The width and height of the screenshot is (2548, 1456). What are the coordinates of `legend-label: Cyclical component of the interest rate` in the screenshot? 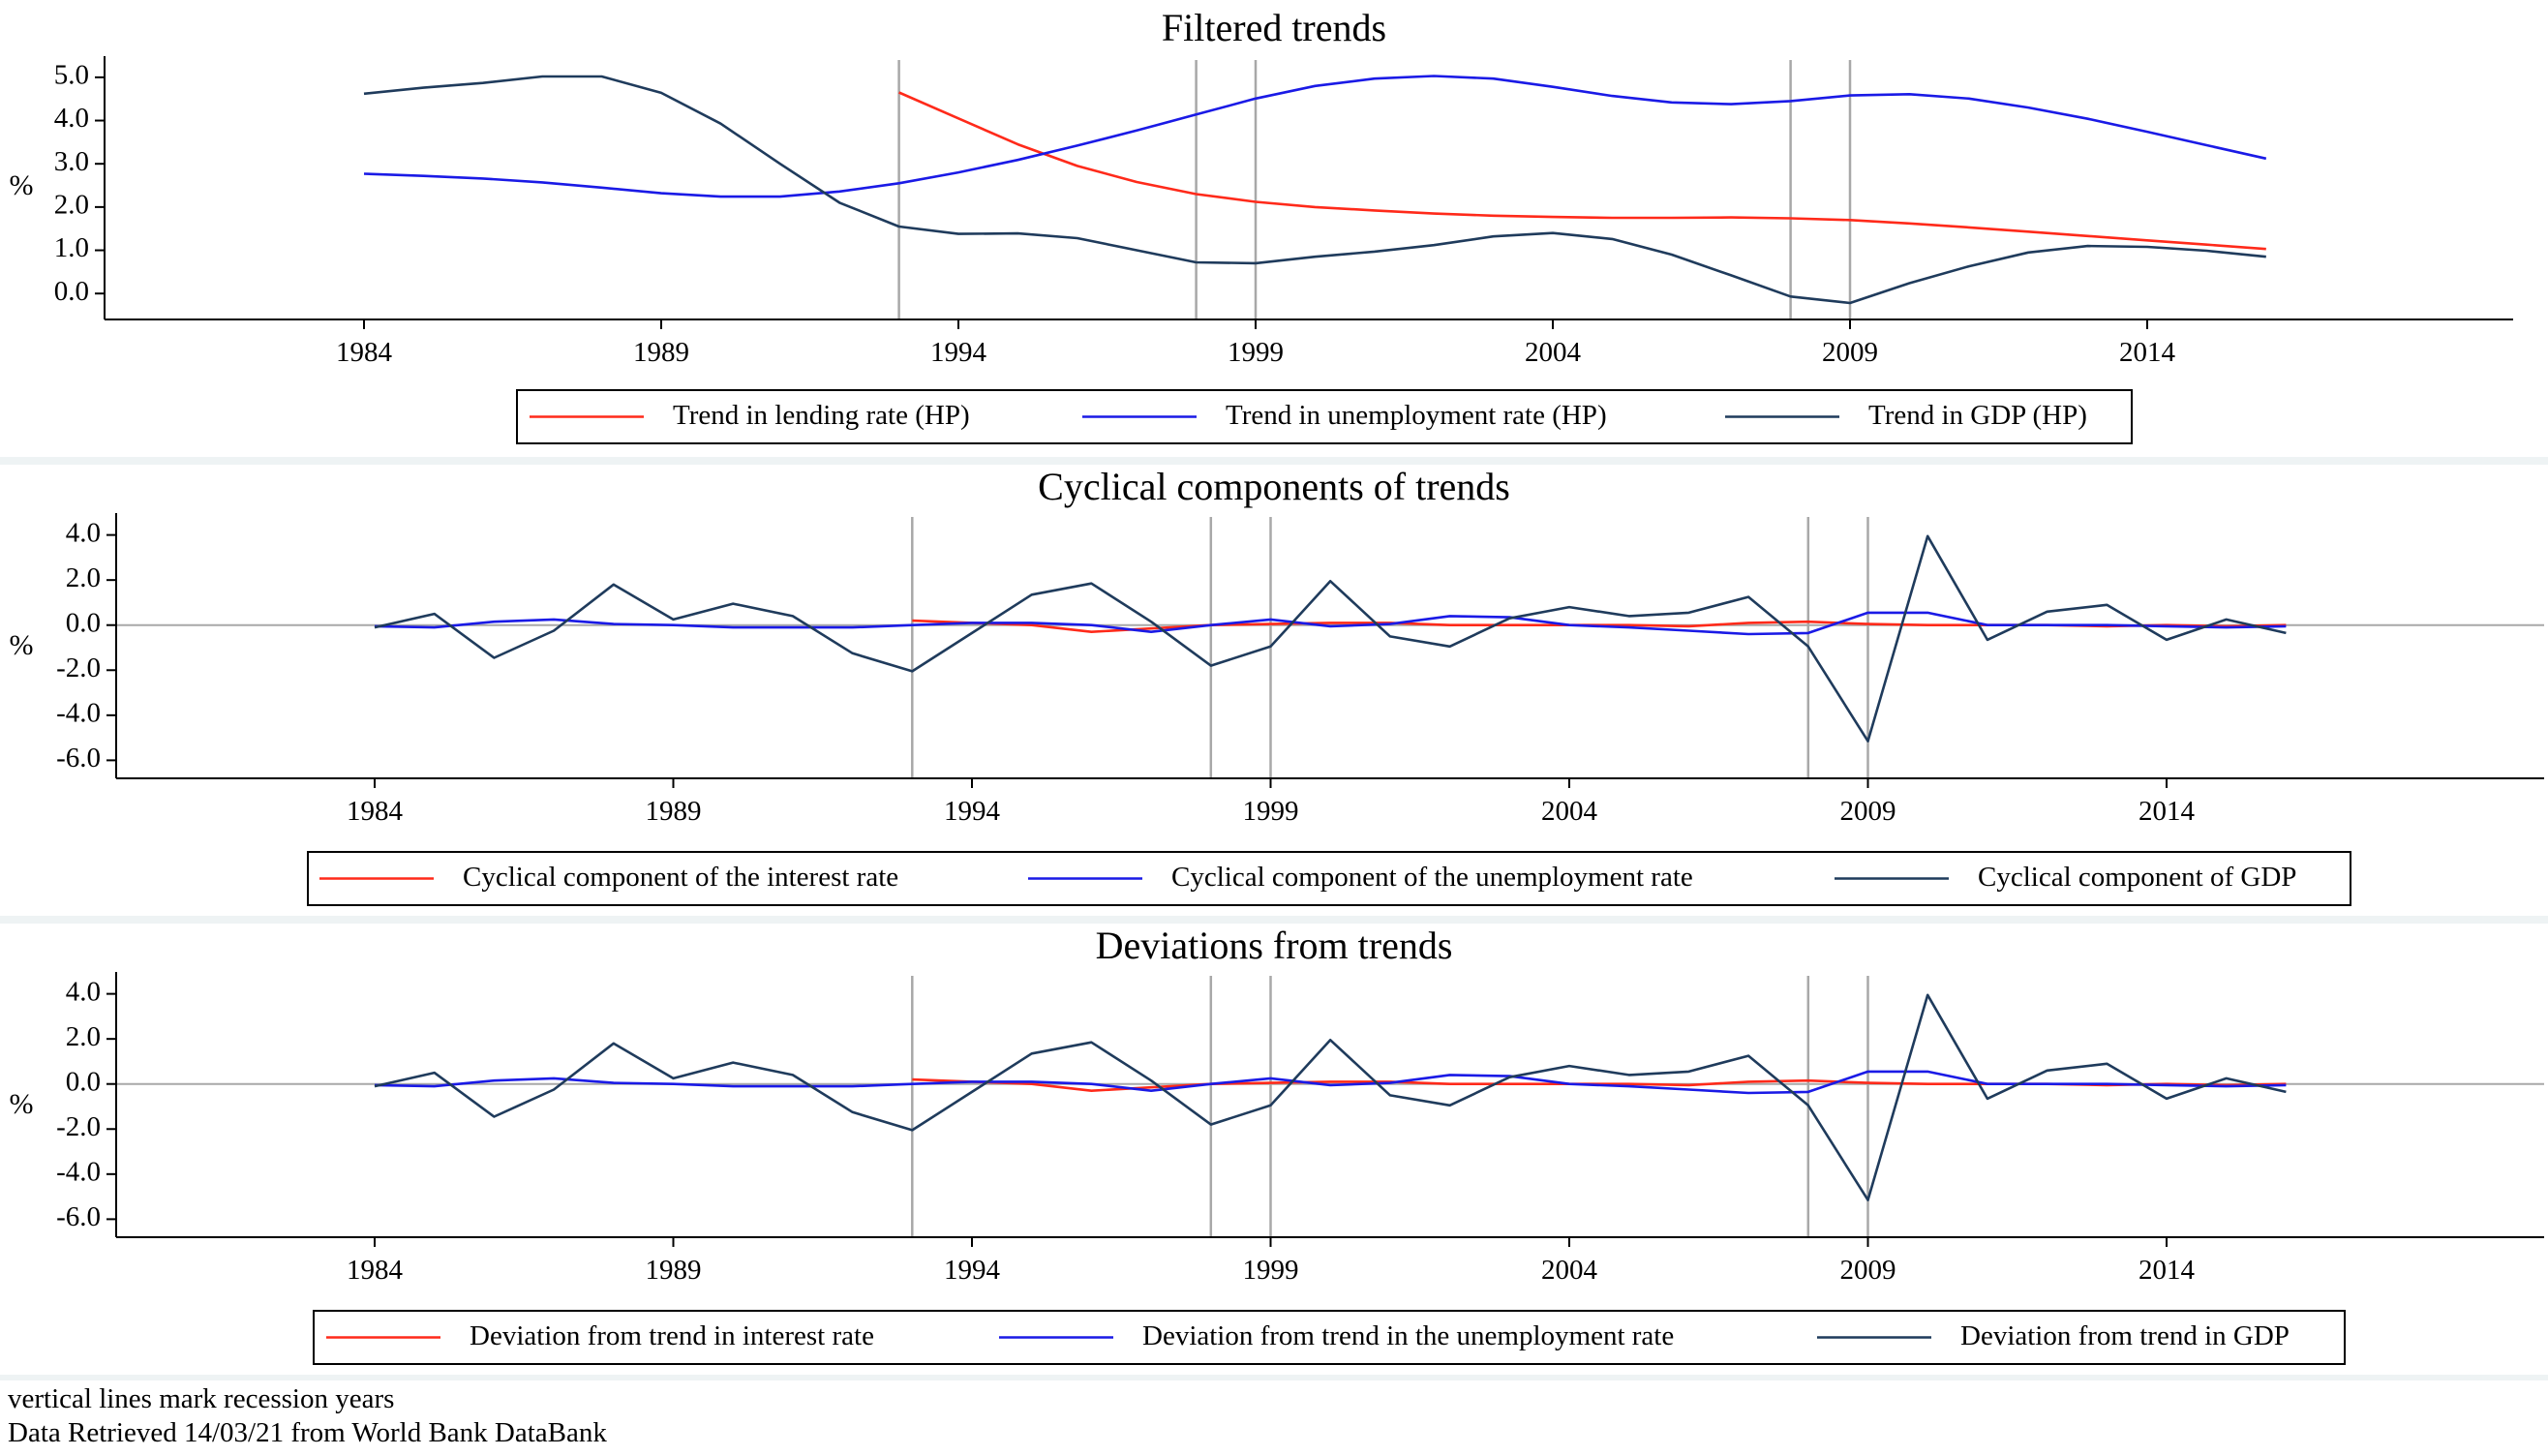 It's located at (680, 878).